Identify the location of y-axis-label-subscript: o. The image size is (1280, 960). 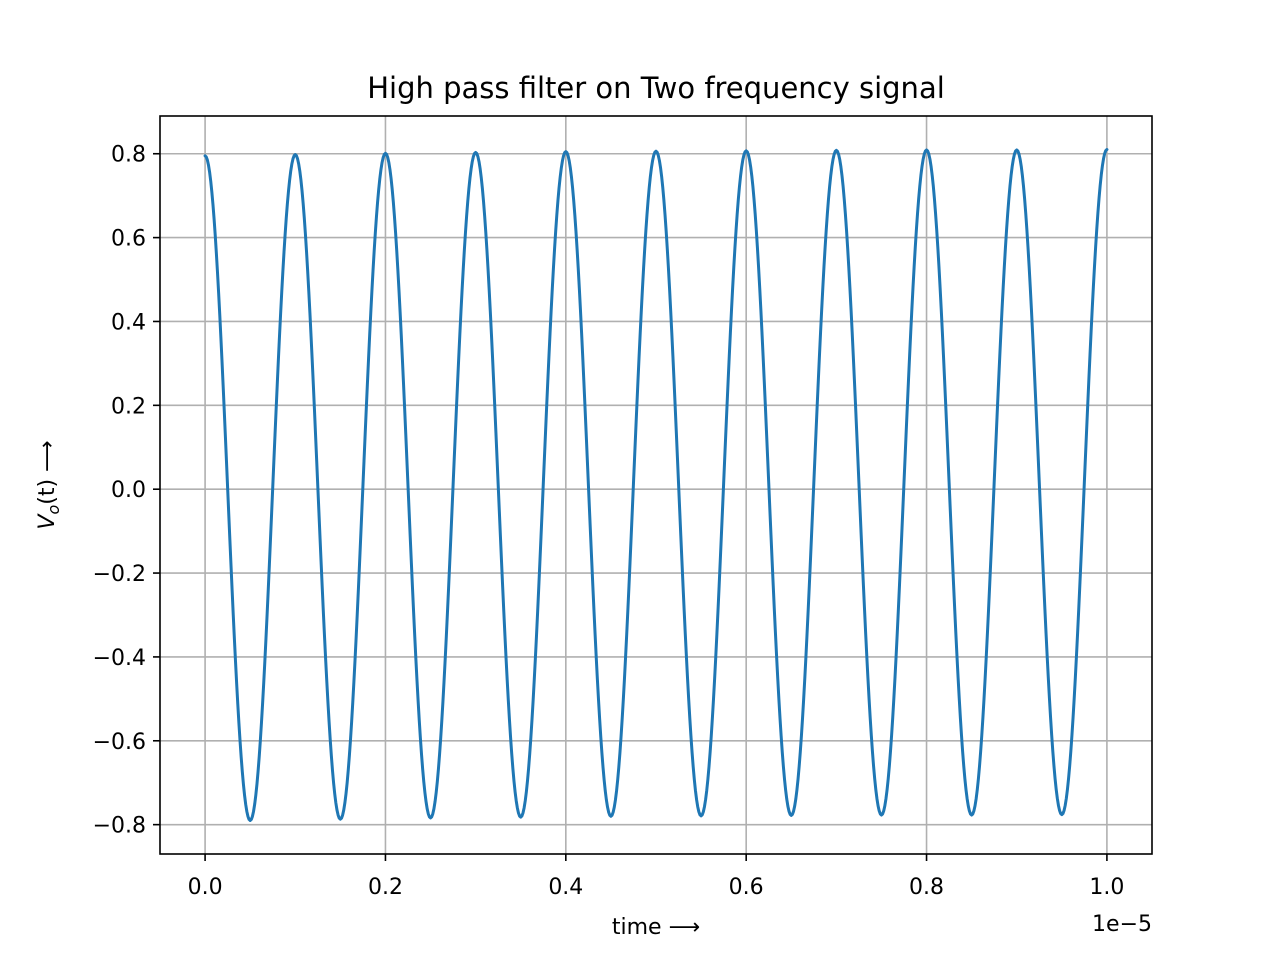
(53, 510).